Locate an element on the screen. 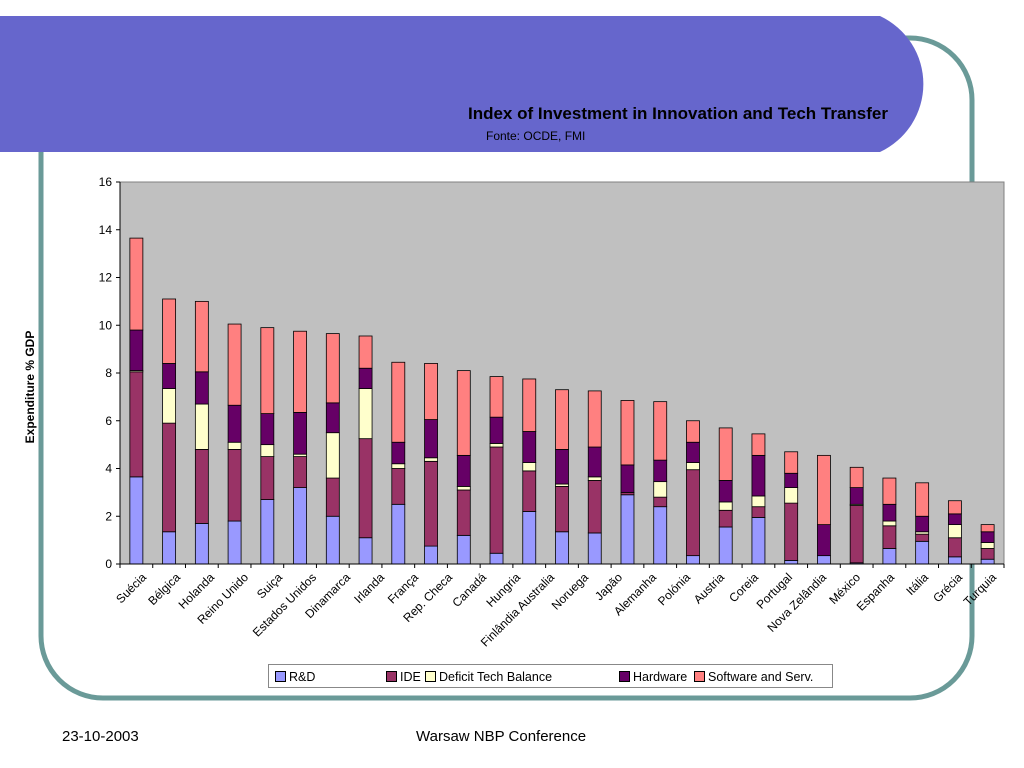  bar-segment-software-and-serv-portugal is located at coordinates (791, 462).